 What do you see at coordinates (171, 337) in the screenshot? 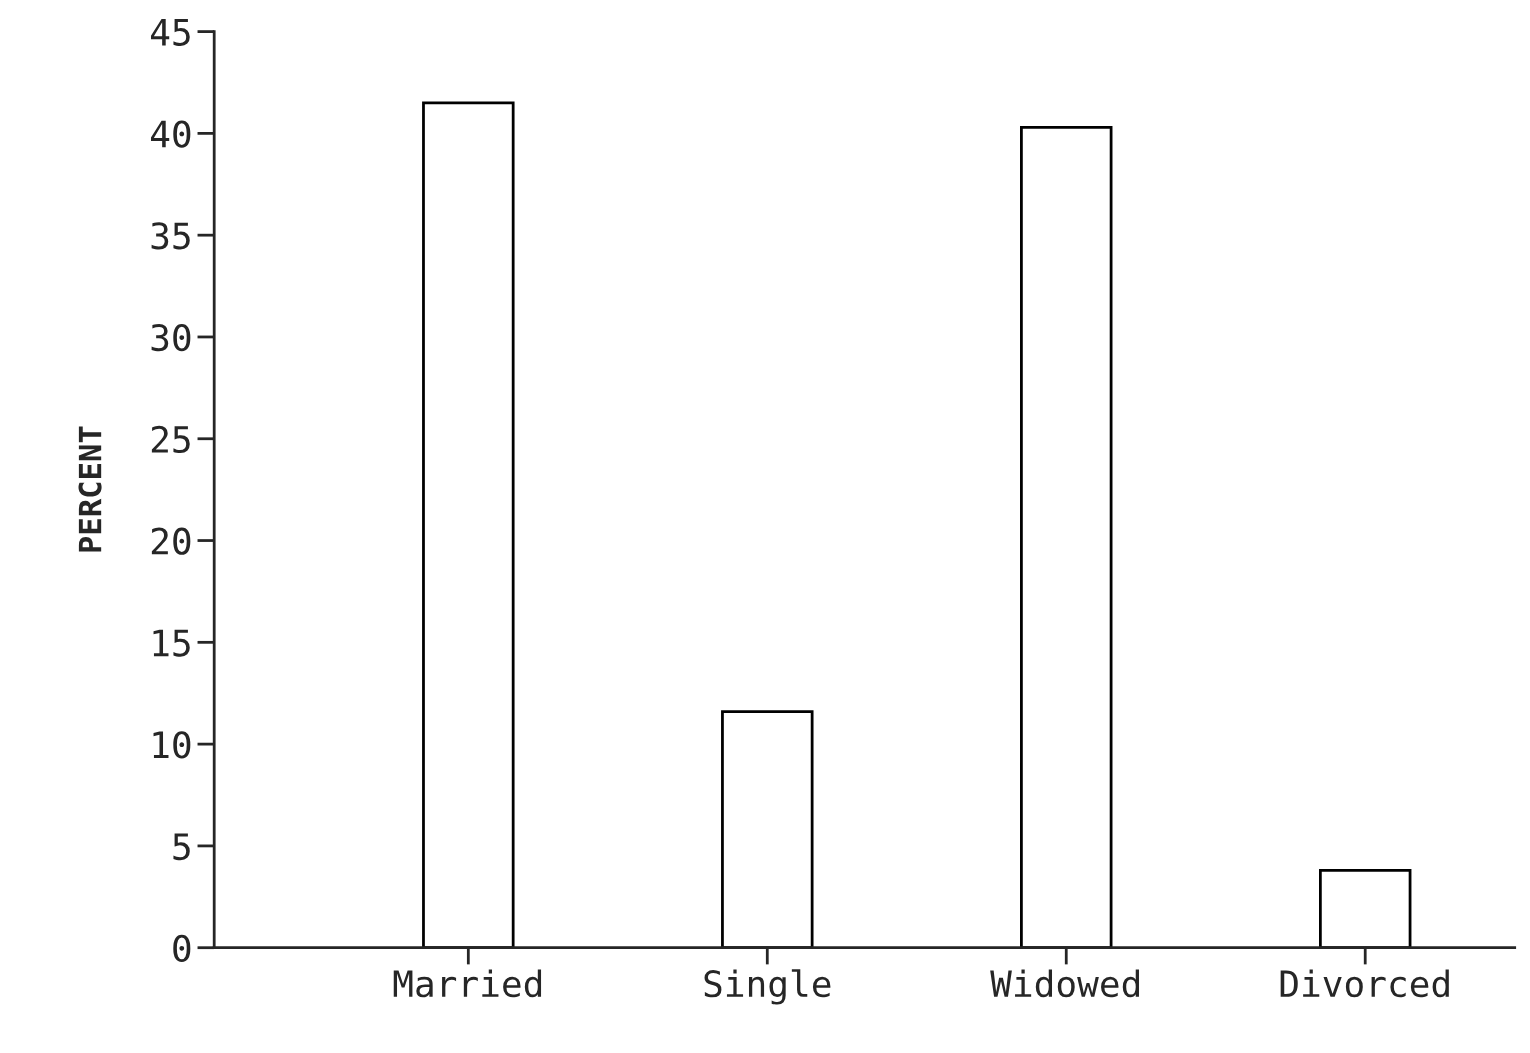
I see `y-tick-label: 30` at bounding box center [171, 337].